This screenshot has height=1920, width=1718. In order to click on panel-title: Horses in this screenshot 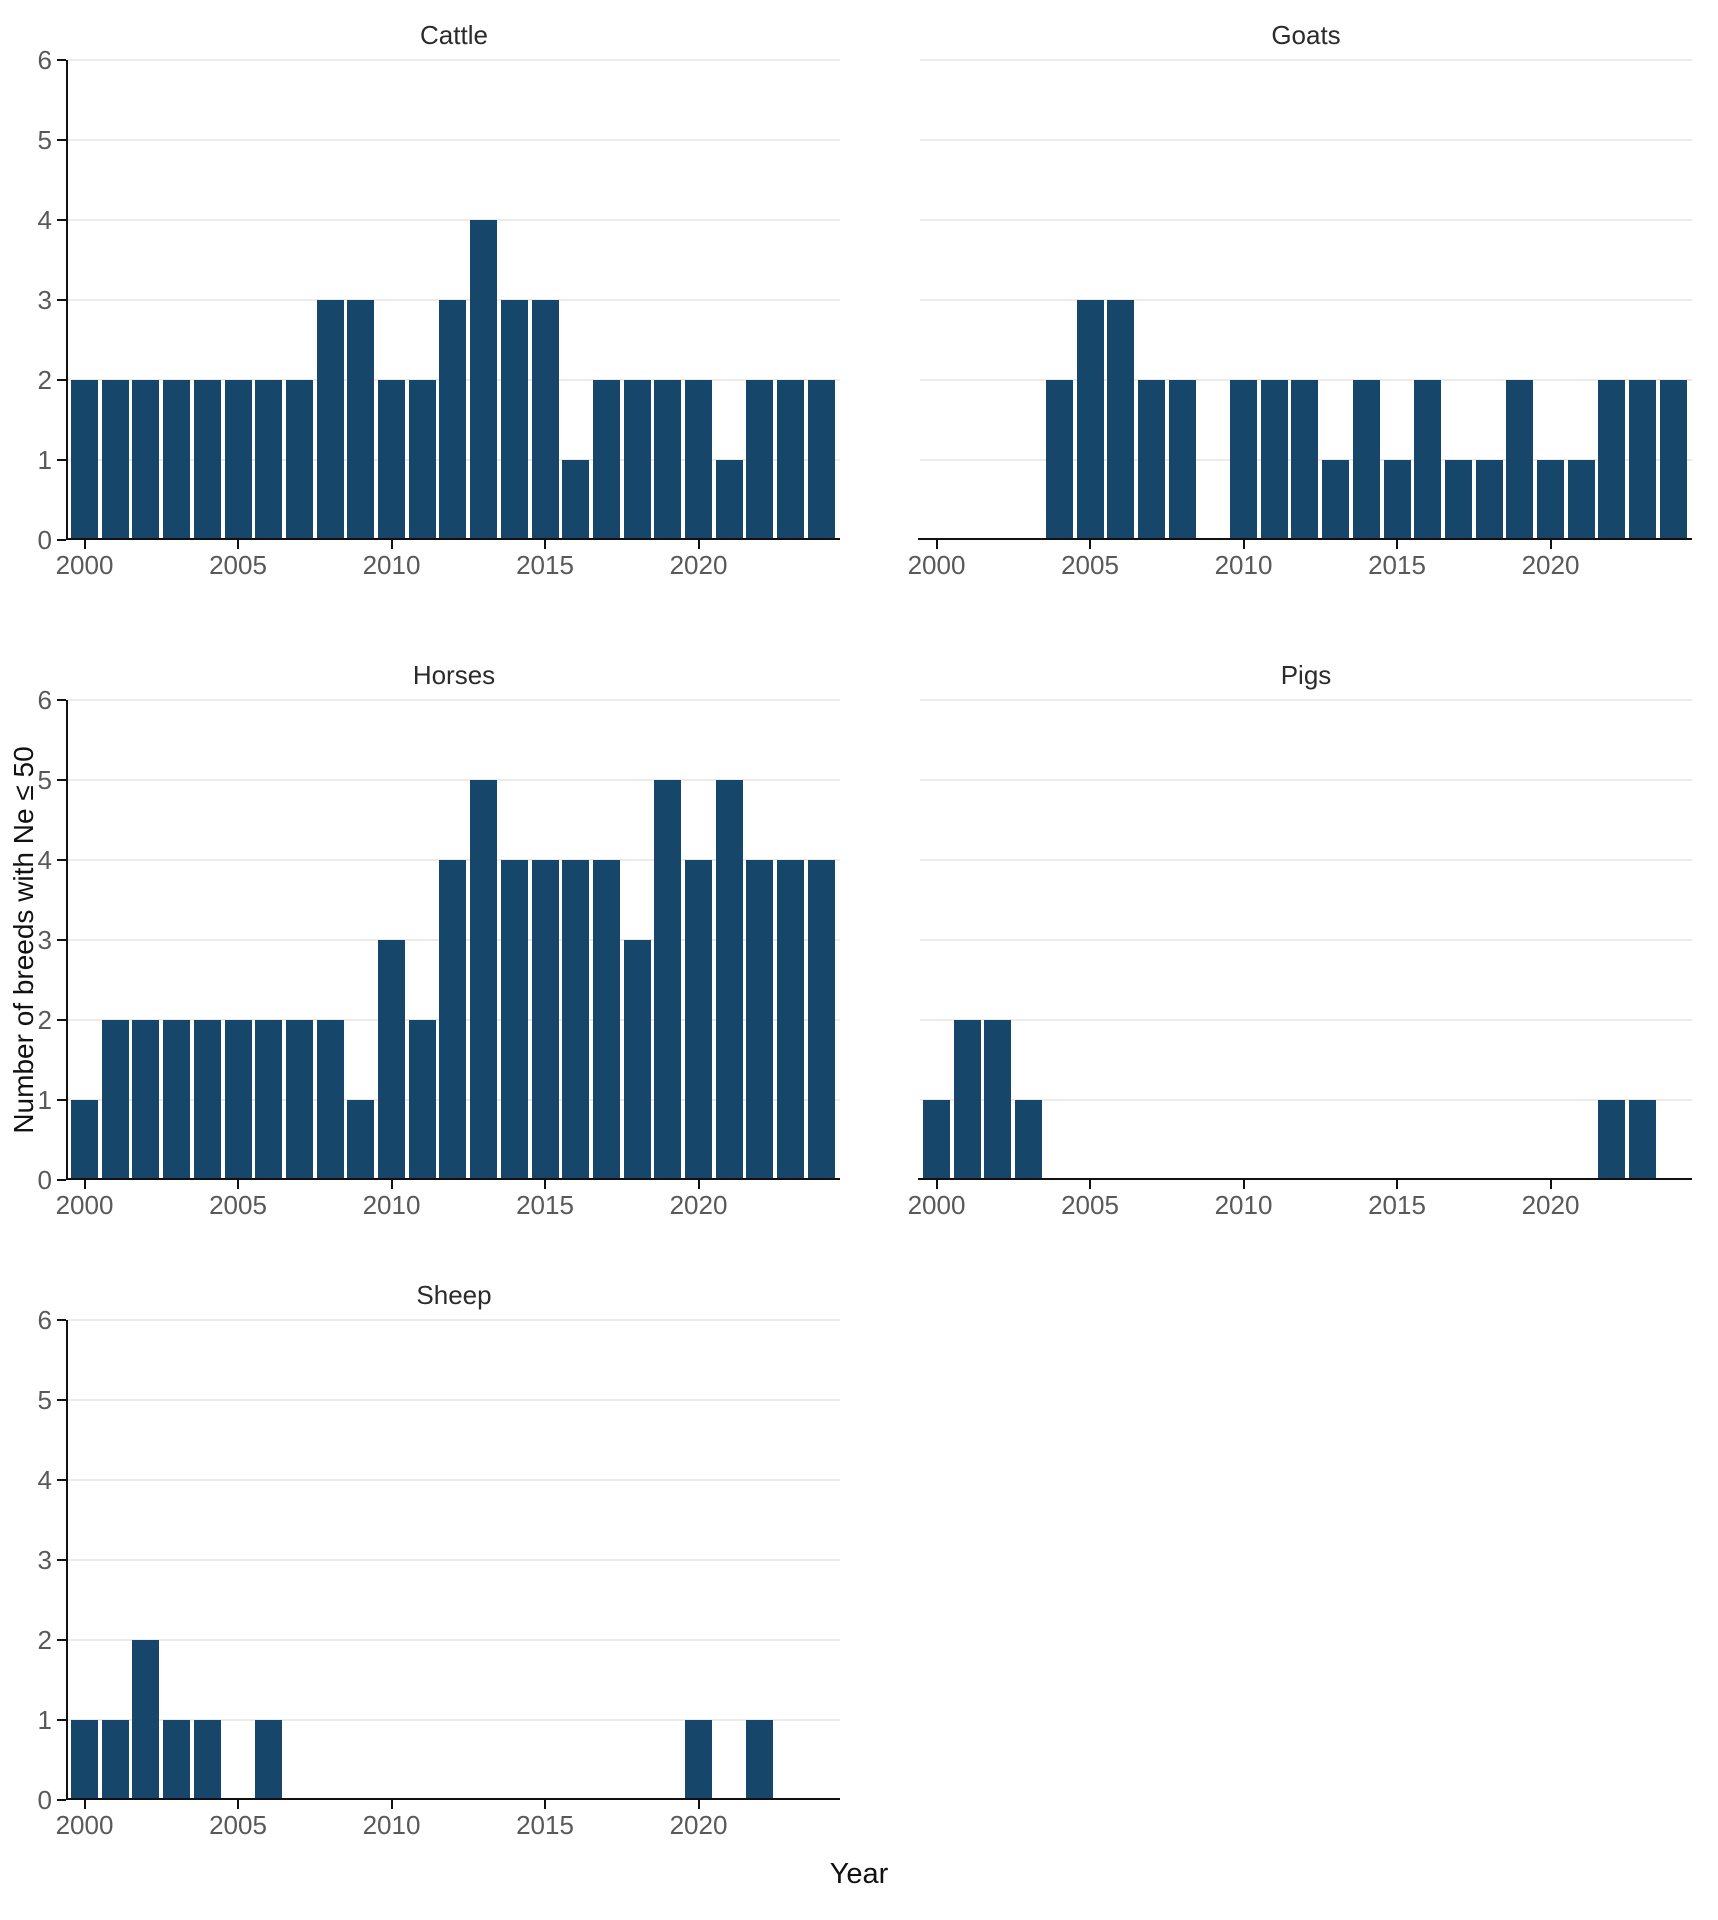, I will do `click(454, 675)`.